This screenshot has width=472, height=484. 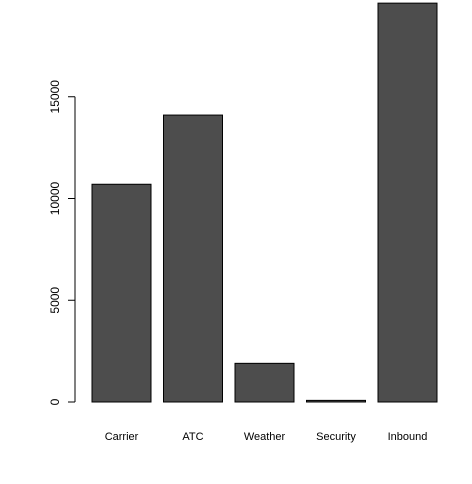 What do you see at coordinates (407, 202) in the screenshot?
I see `bar-inbound` at bounding box center [407, 202].